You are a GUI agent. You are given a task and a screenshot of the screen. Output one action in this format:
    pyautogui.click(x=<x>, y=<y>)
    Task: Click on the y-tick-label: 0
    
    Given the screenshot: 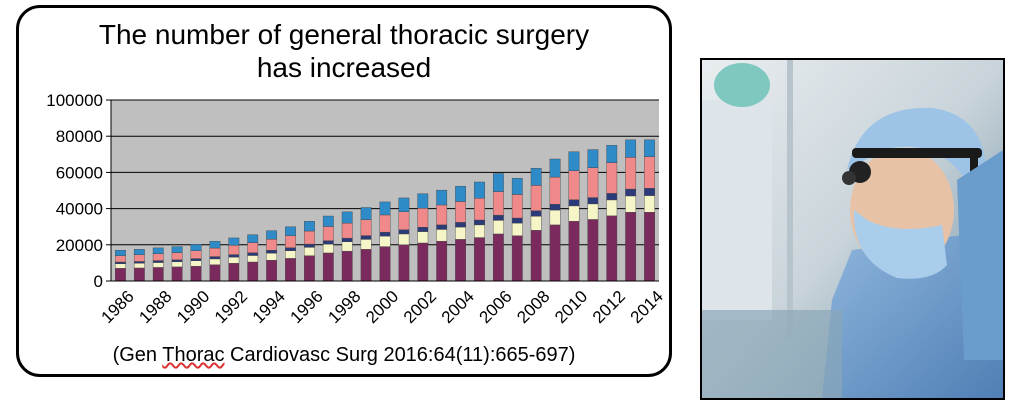 What is the action you would take?
    pyautogui.click(x=98, y=281)
    